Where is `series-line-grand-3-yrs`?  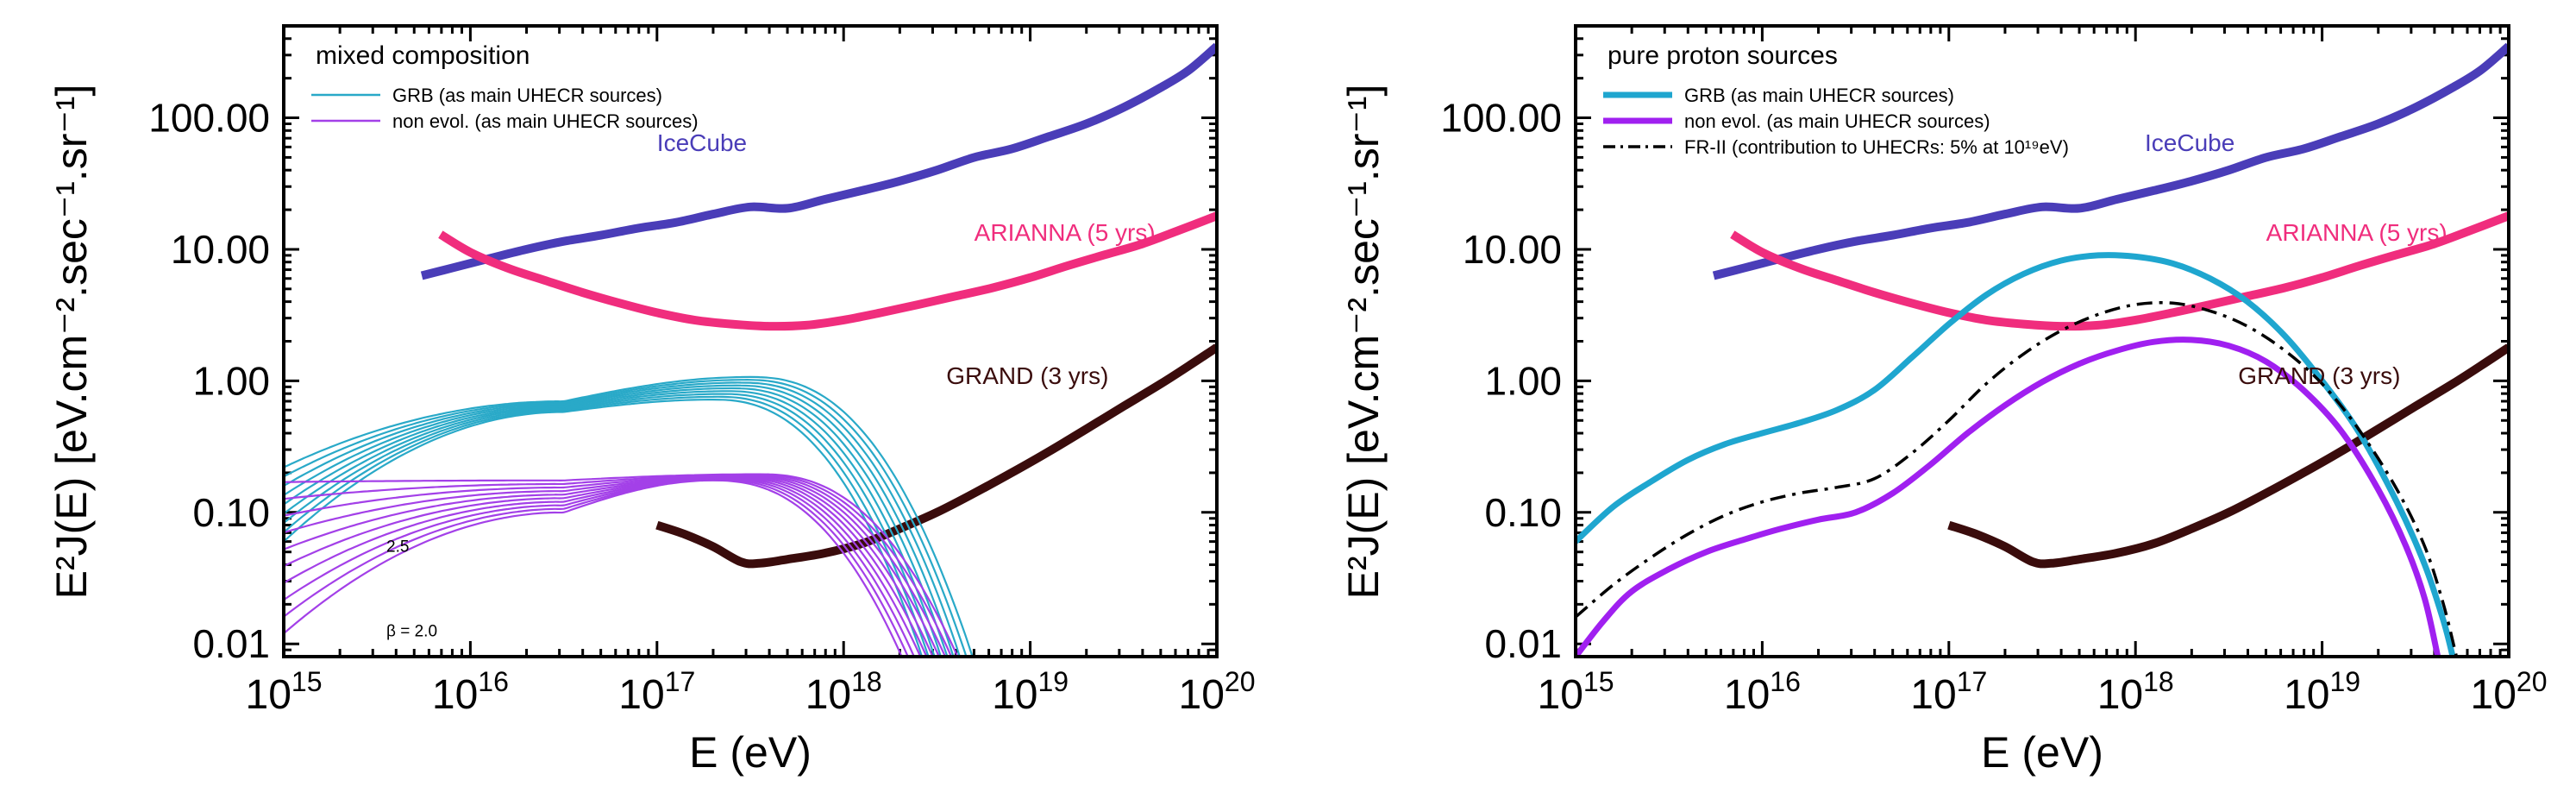 series-line-grand-3-yrs is located at coordinates (2228, 456).